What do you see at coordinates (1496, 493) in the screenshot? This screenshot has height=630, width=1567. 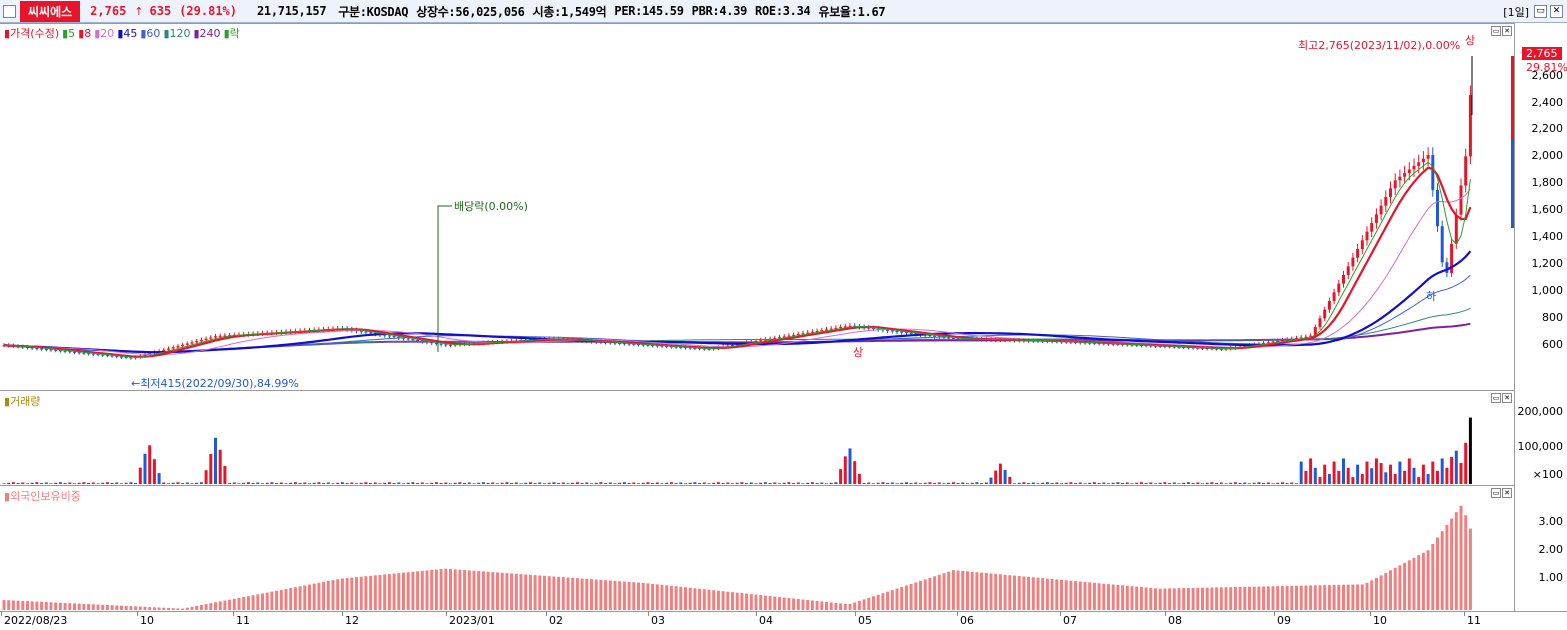 I see `foreign-pane-restore-icon: ▭` at bounding box center [1496, 493].